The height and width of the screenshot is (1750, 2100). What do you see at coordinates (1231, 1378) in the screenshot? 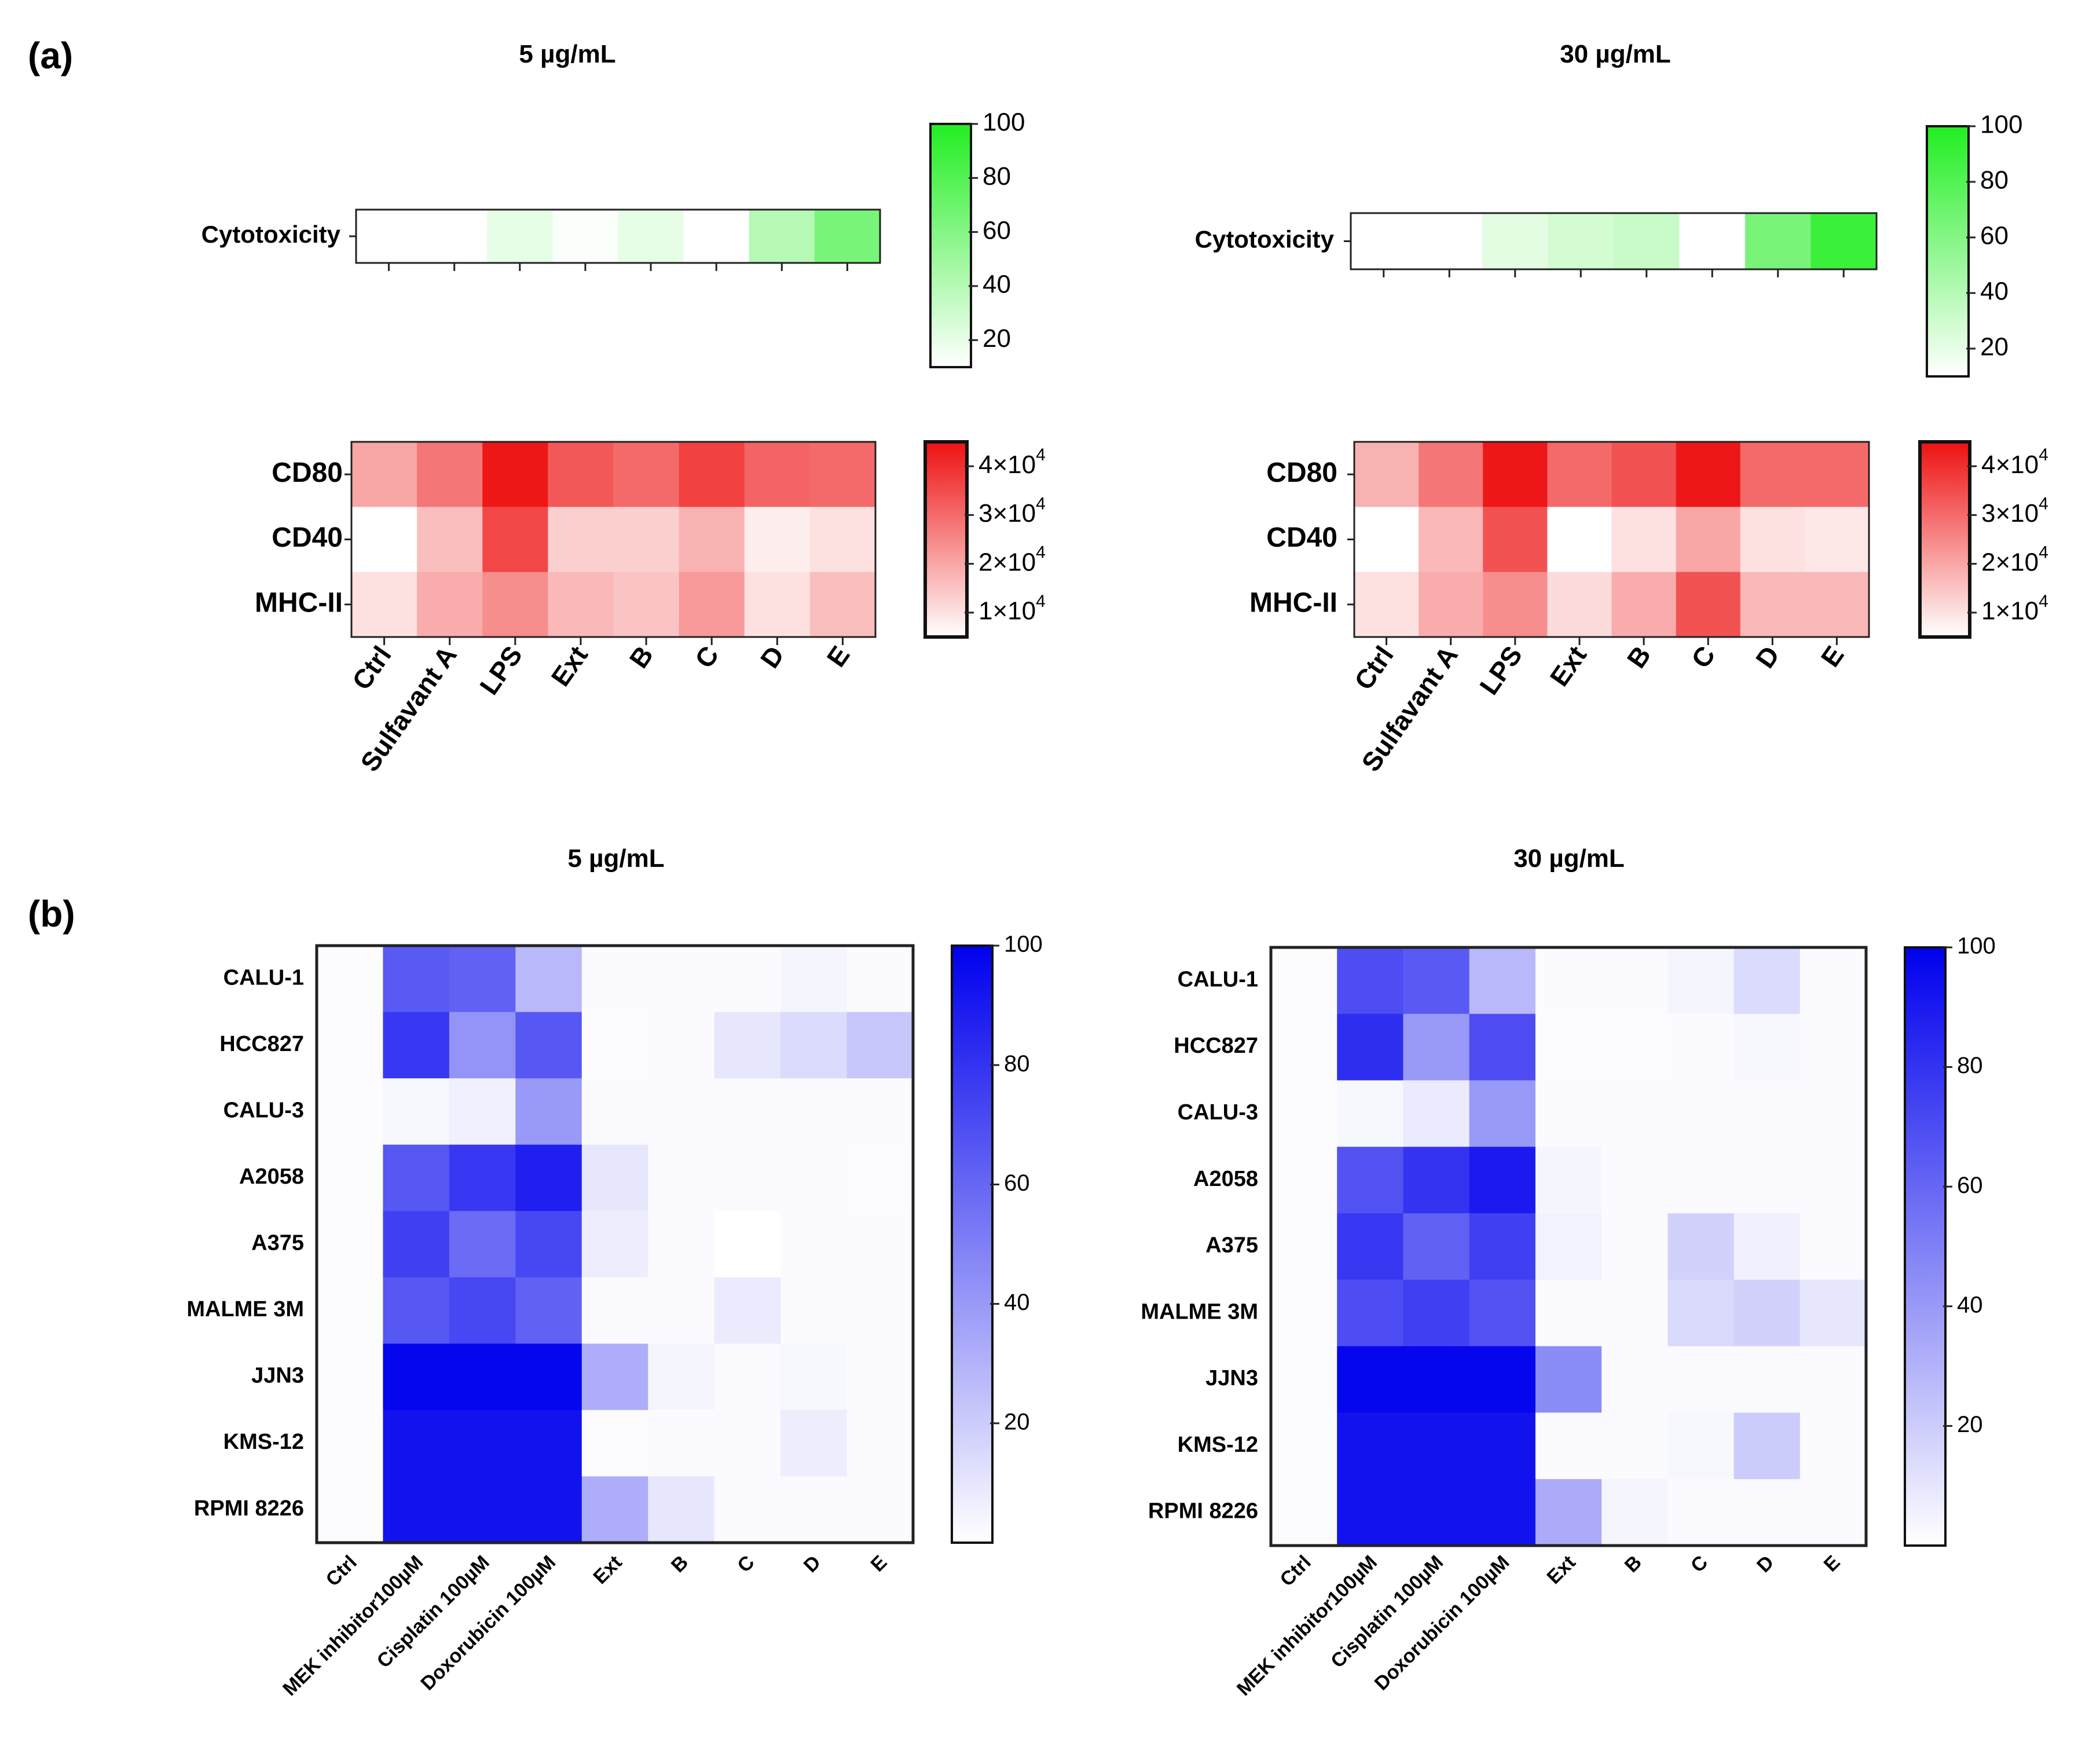
I see `row-label: JJN3` at bounding box center [1231, 1378].